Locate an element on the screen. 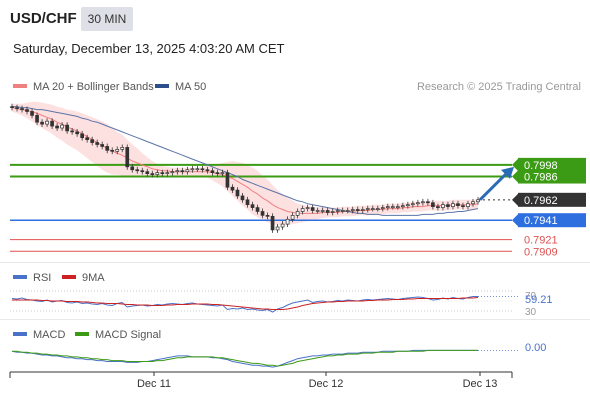  legend-label-macd-signal: MACD Signal is located at coordinates (128, 335).